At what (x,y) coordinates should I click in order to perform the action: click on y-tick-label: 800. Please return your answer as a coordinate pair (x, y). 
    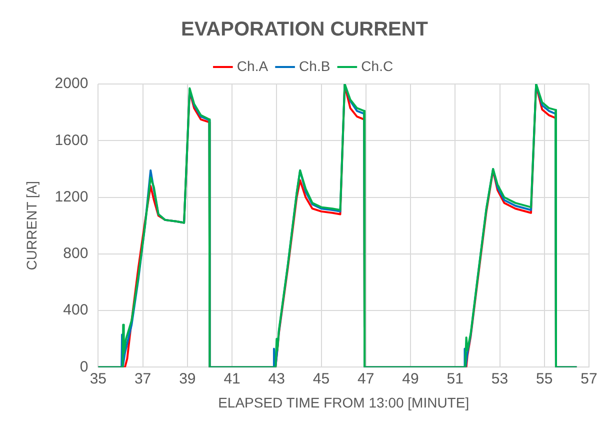
    Looking at the image, I should click on (75, 253).